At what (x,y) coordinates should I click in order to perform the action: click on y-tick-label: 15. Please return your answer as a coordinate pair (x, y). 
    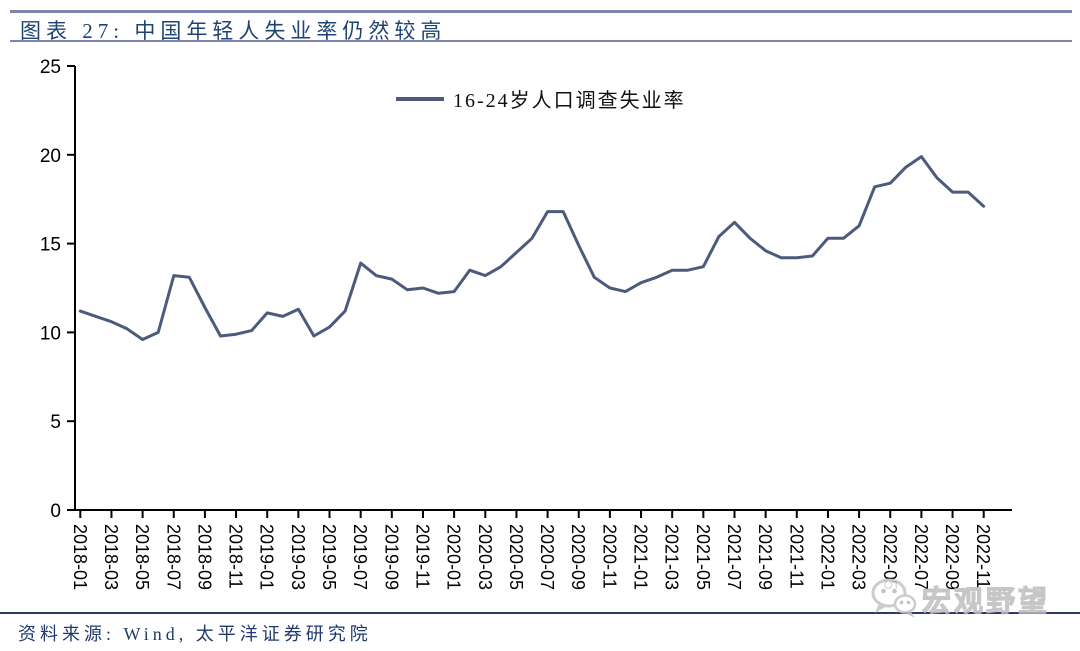
    Looking at the image, I should click on (50, 245).